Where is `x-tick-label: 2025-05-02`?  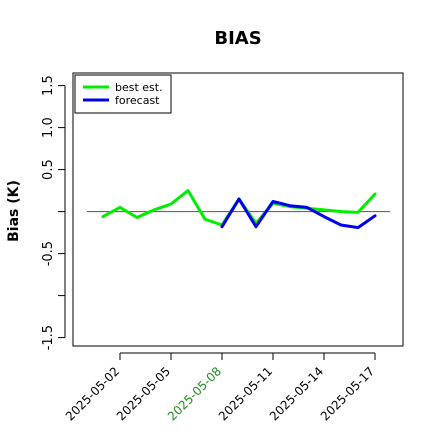
x-tick-label: 2025-05-02 is located at coordinates (92, 393).